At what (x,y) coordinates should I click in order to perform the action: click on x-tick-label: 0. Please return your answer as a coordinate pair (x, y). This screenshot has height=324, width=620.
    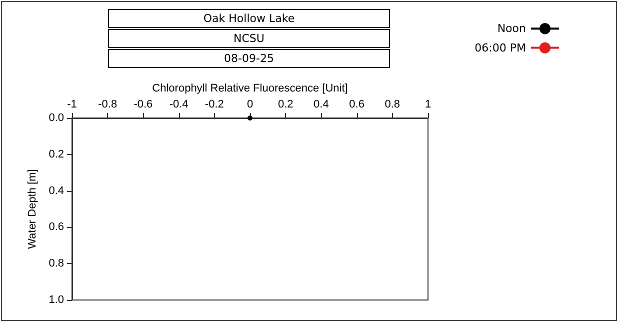
    Looking at the image, I should click on (250, 104).